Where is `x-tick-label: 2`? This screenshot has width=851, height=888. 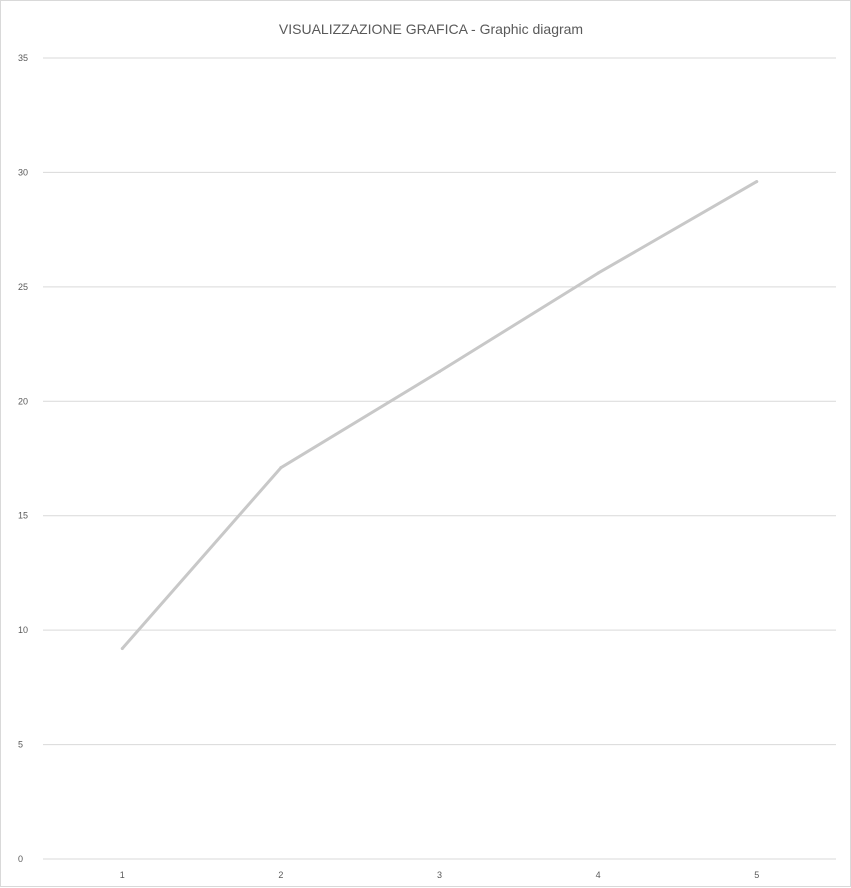 x-tick-label: 2 is located at coordinates (280, 875).